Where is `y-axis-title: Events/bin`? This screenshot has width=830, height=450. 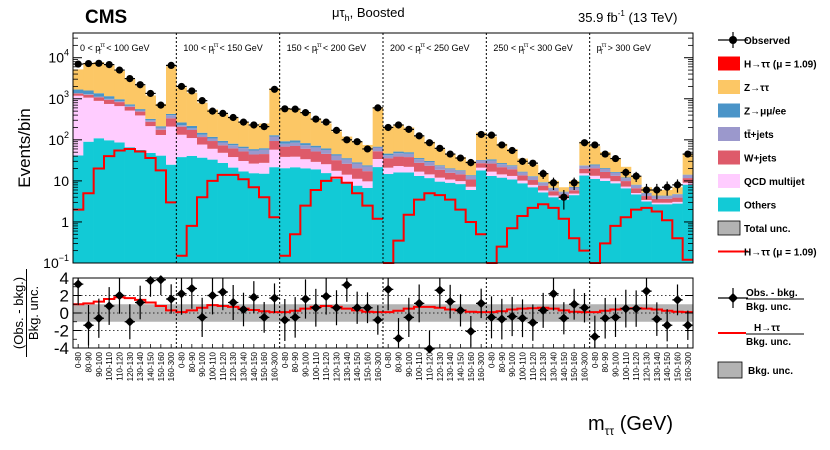
y-axis-title: Events/bin is located at coordinates (24, 147).